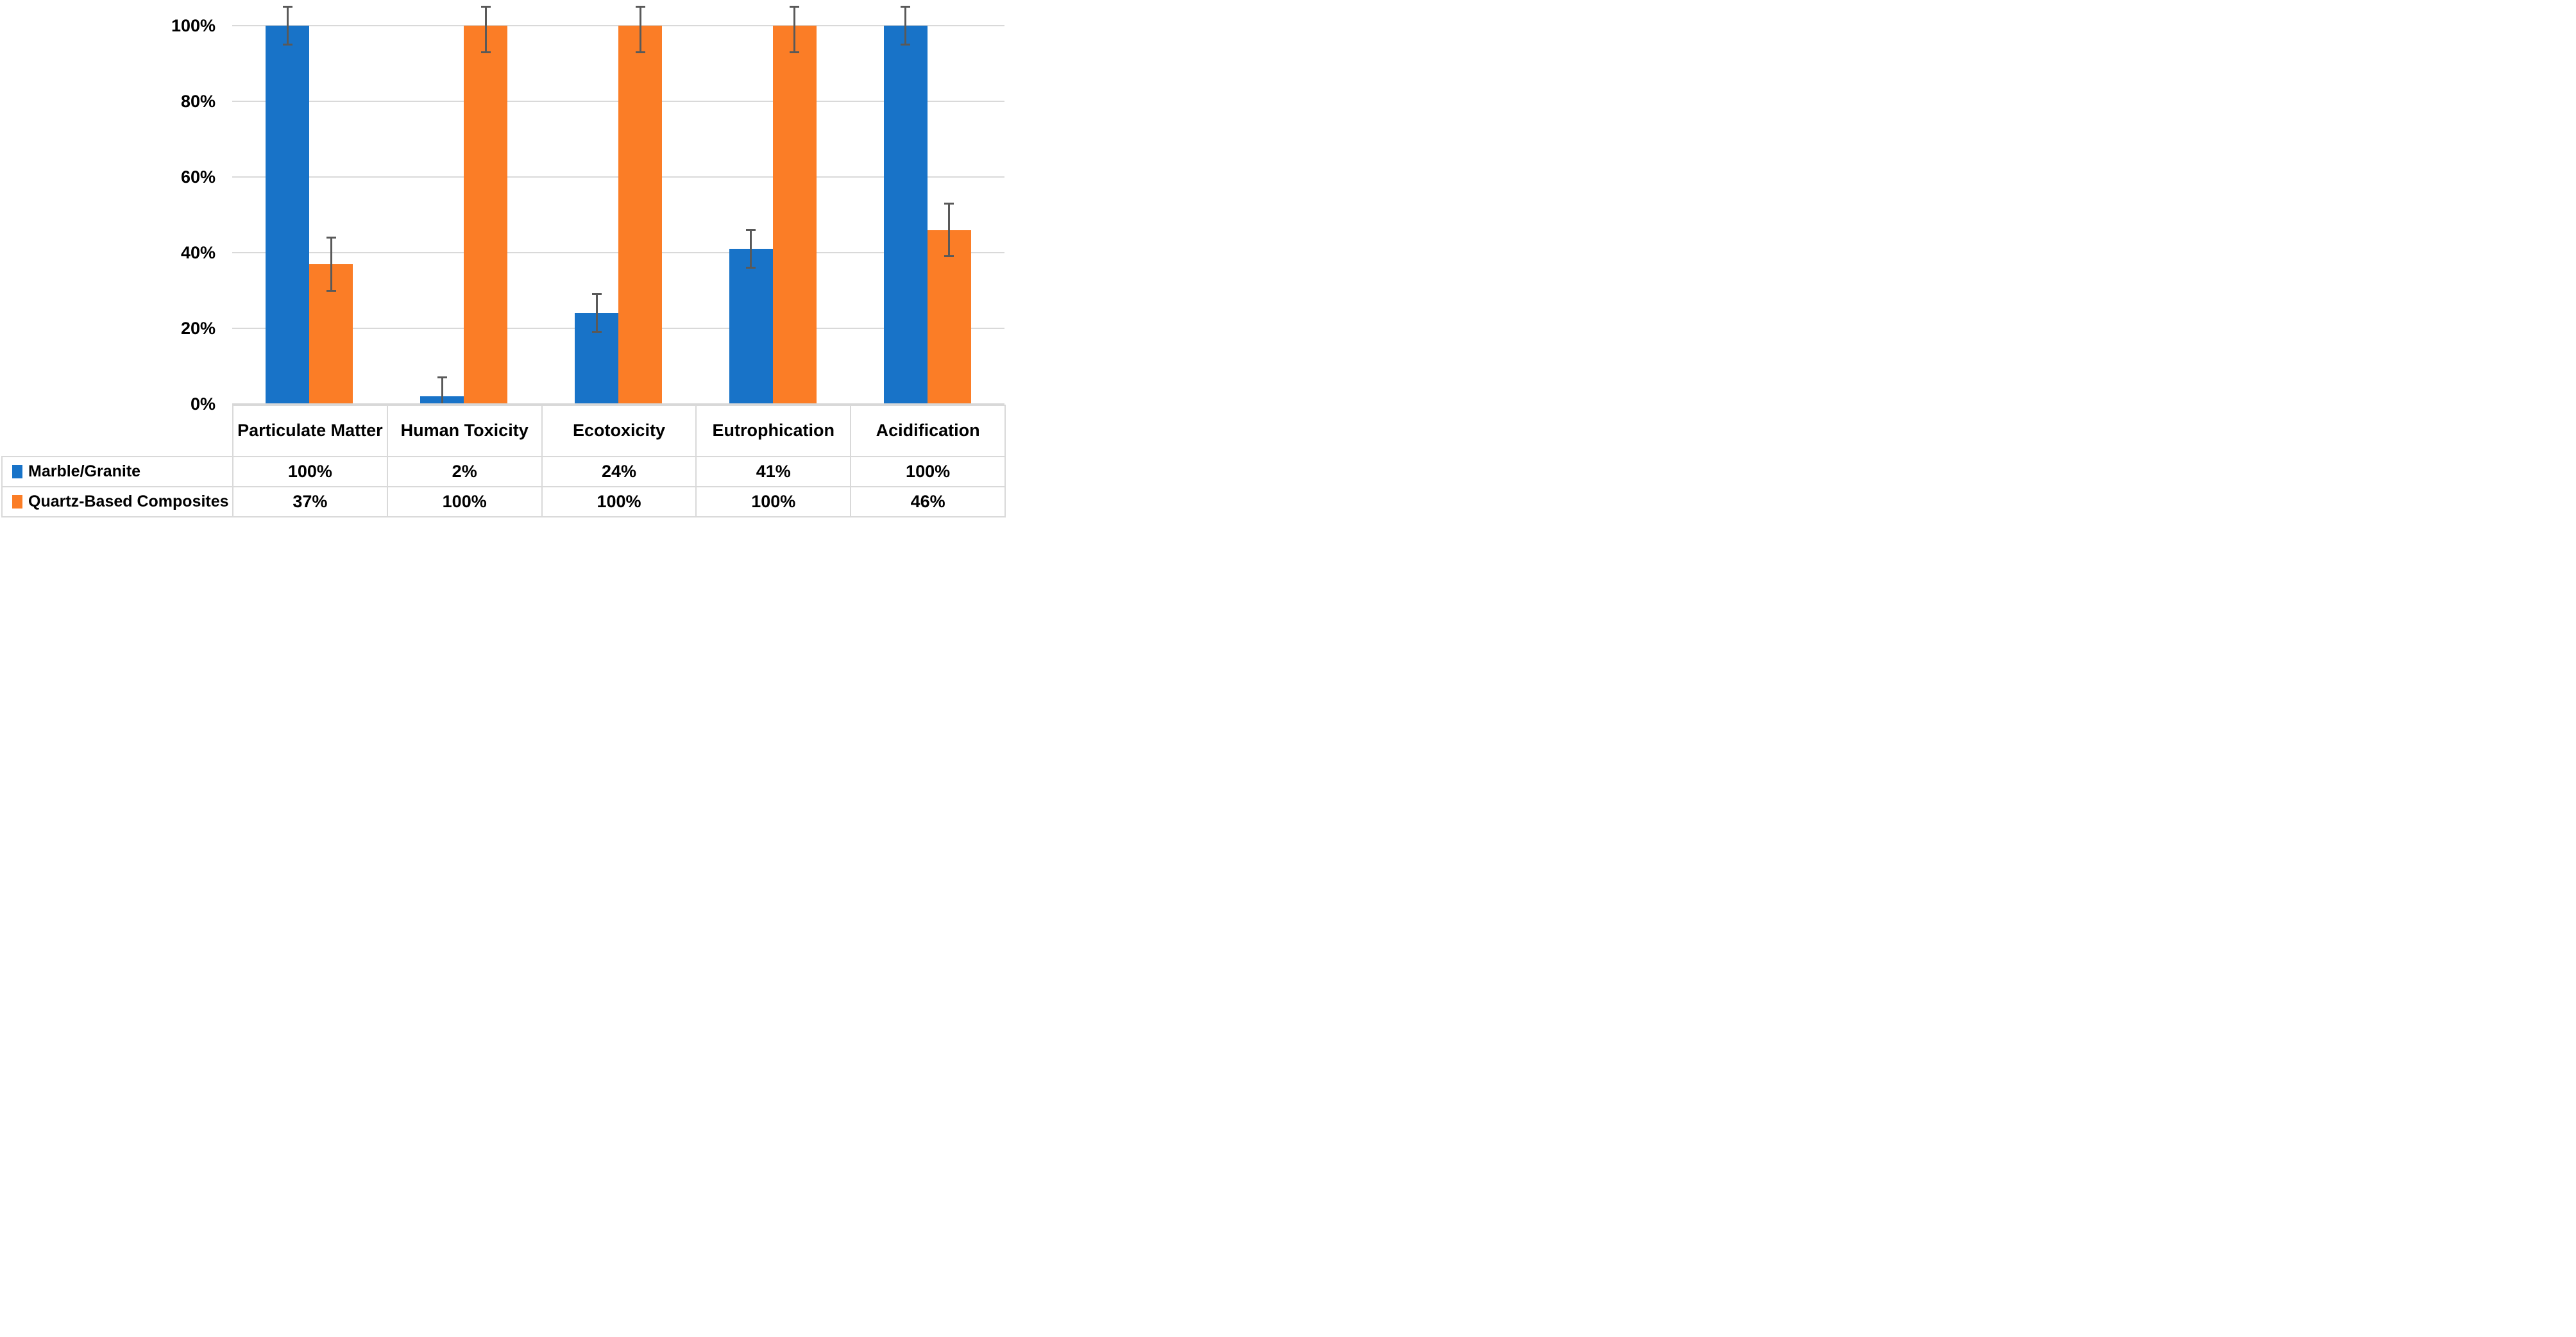  Describe the element at coordinates (464, 501) in the screenshot. I see `table-value-quartz-based-composites-human-toxicity: 100%` at that location.